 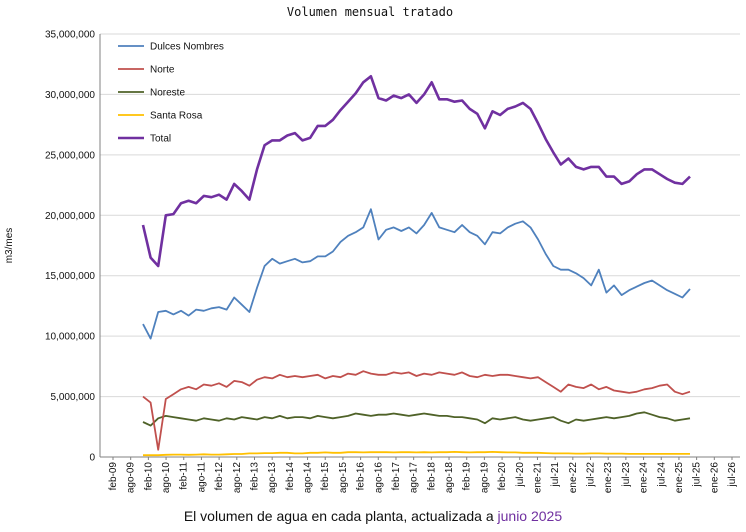 What do you see at coordinates (626, 475) in the screenshot?
I see `x-tick-label: jul-23` at bounding box center [626, 475].